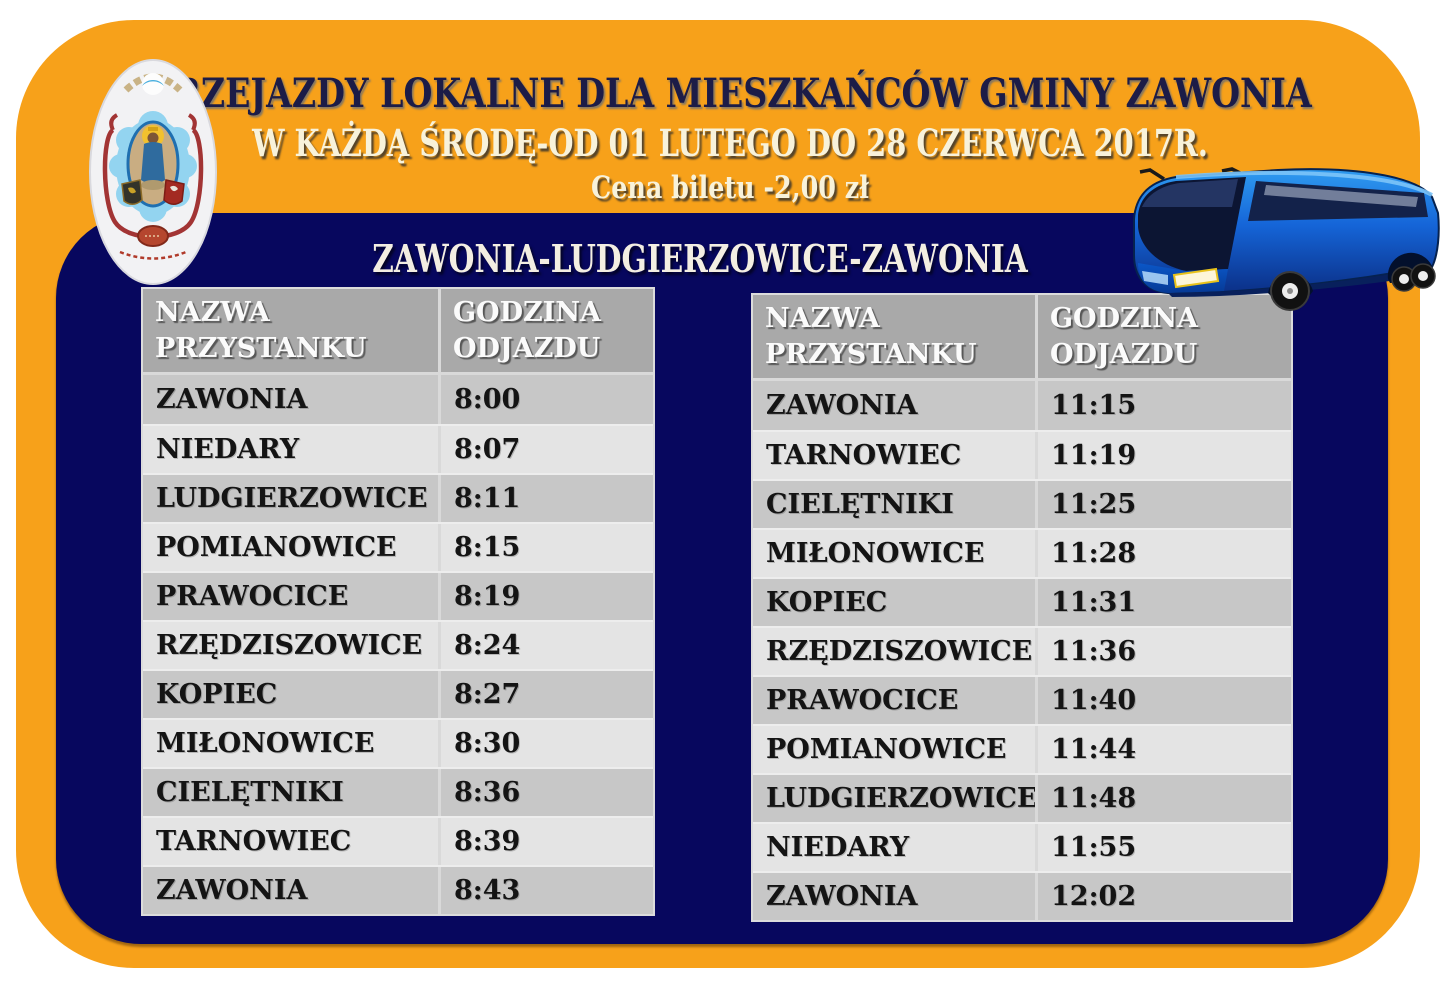  I want to click on departure-time: 8:24, so click(545, 645).